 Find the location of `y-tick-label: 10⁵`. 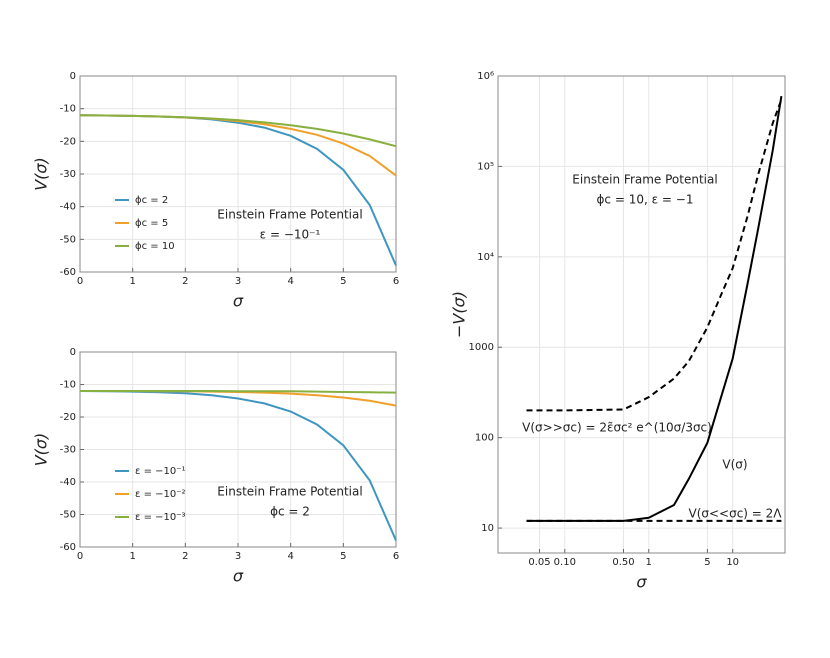

y-tick-label: 10⁵ is located at coordinates (485, 166).